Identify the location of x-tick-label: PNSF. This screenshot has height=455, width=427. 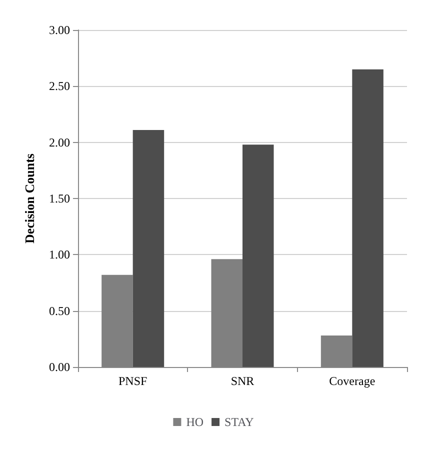
(133, 381).